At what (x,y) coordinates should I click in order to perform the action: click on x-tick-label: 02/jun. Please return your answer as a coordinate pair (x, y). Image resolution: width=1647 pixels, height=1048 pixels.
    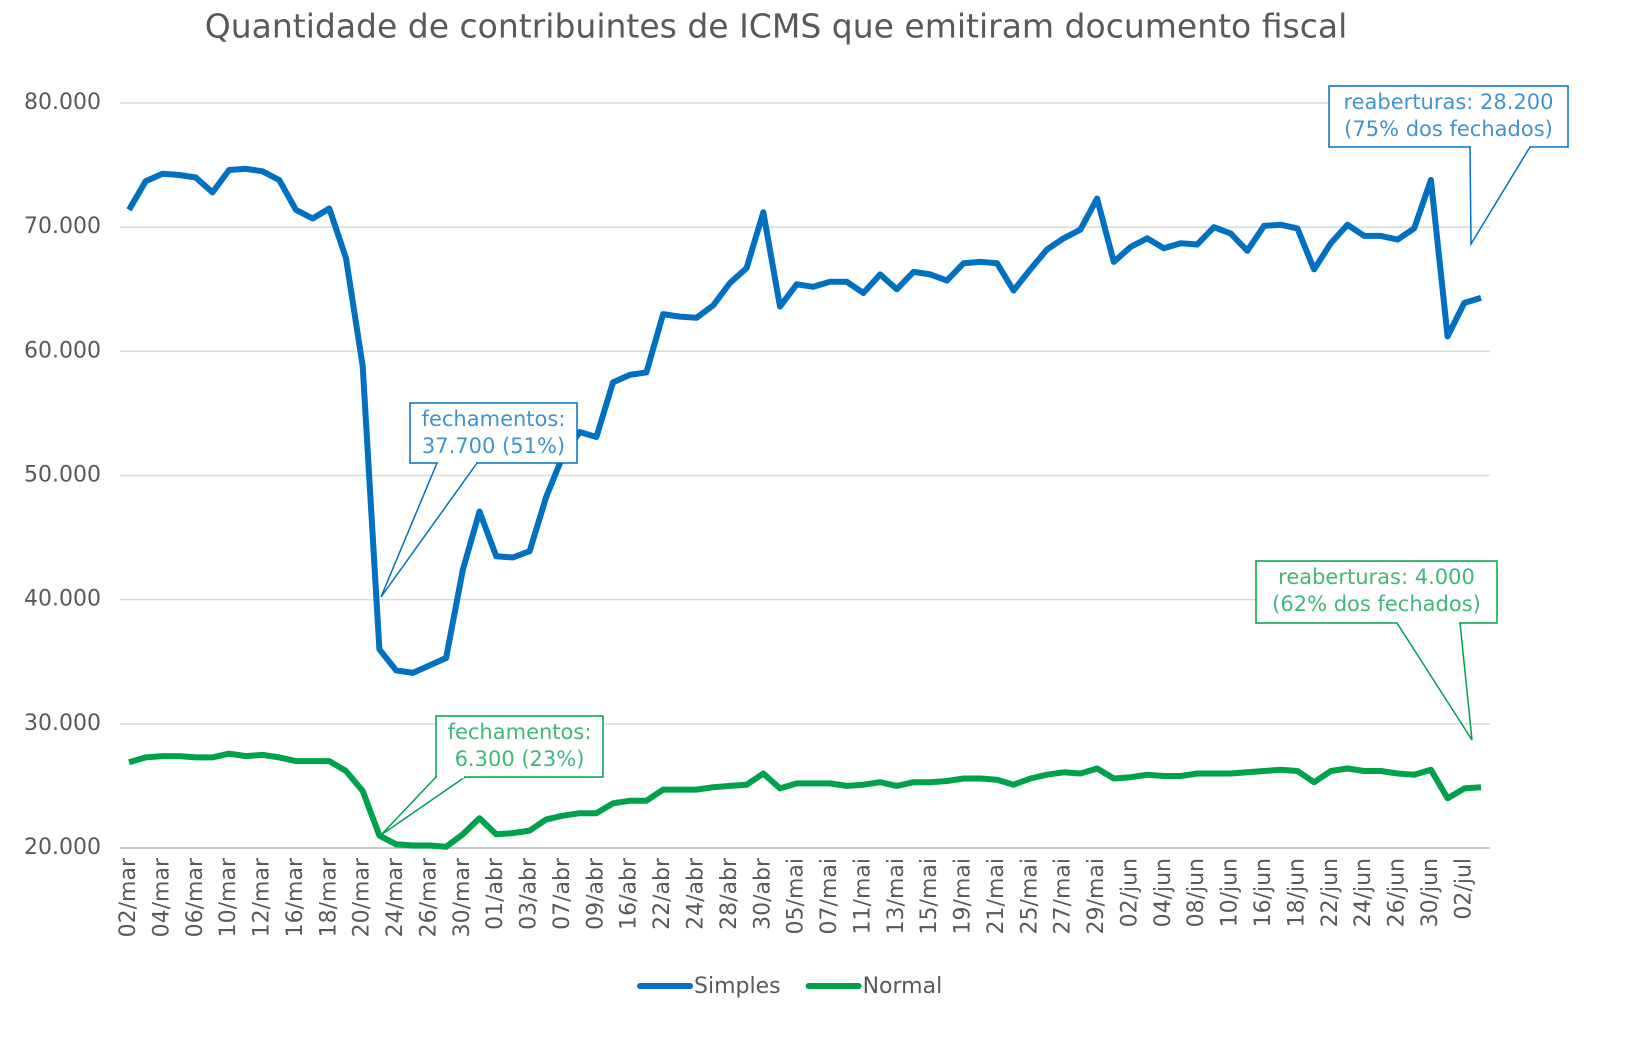
    Looking at the image, I should click on (1129, 892).